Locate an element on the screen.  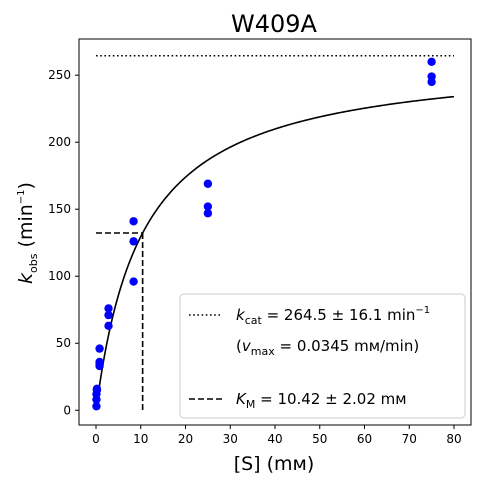
x-tick-label: 50 is located at coordinates (319, 439).